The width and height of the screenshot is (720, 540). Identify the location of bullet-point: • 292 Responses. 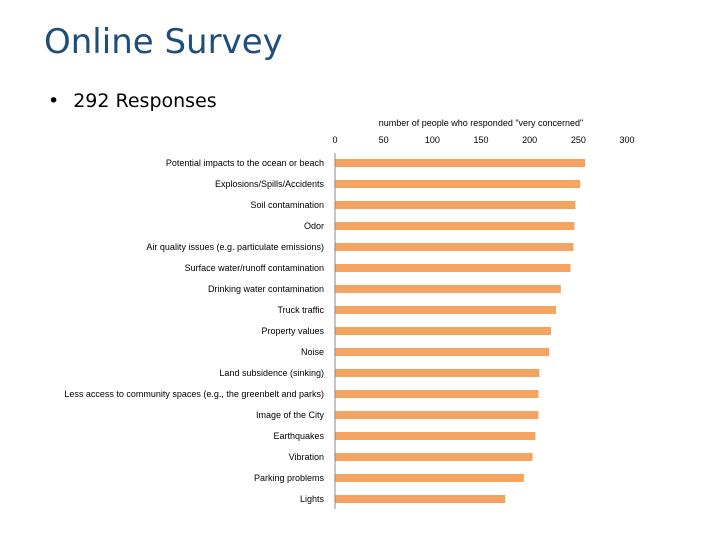
(132, 101).